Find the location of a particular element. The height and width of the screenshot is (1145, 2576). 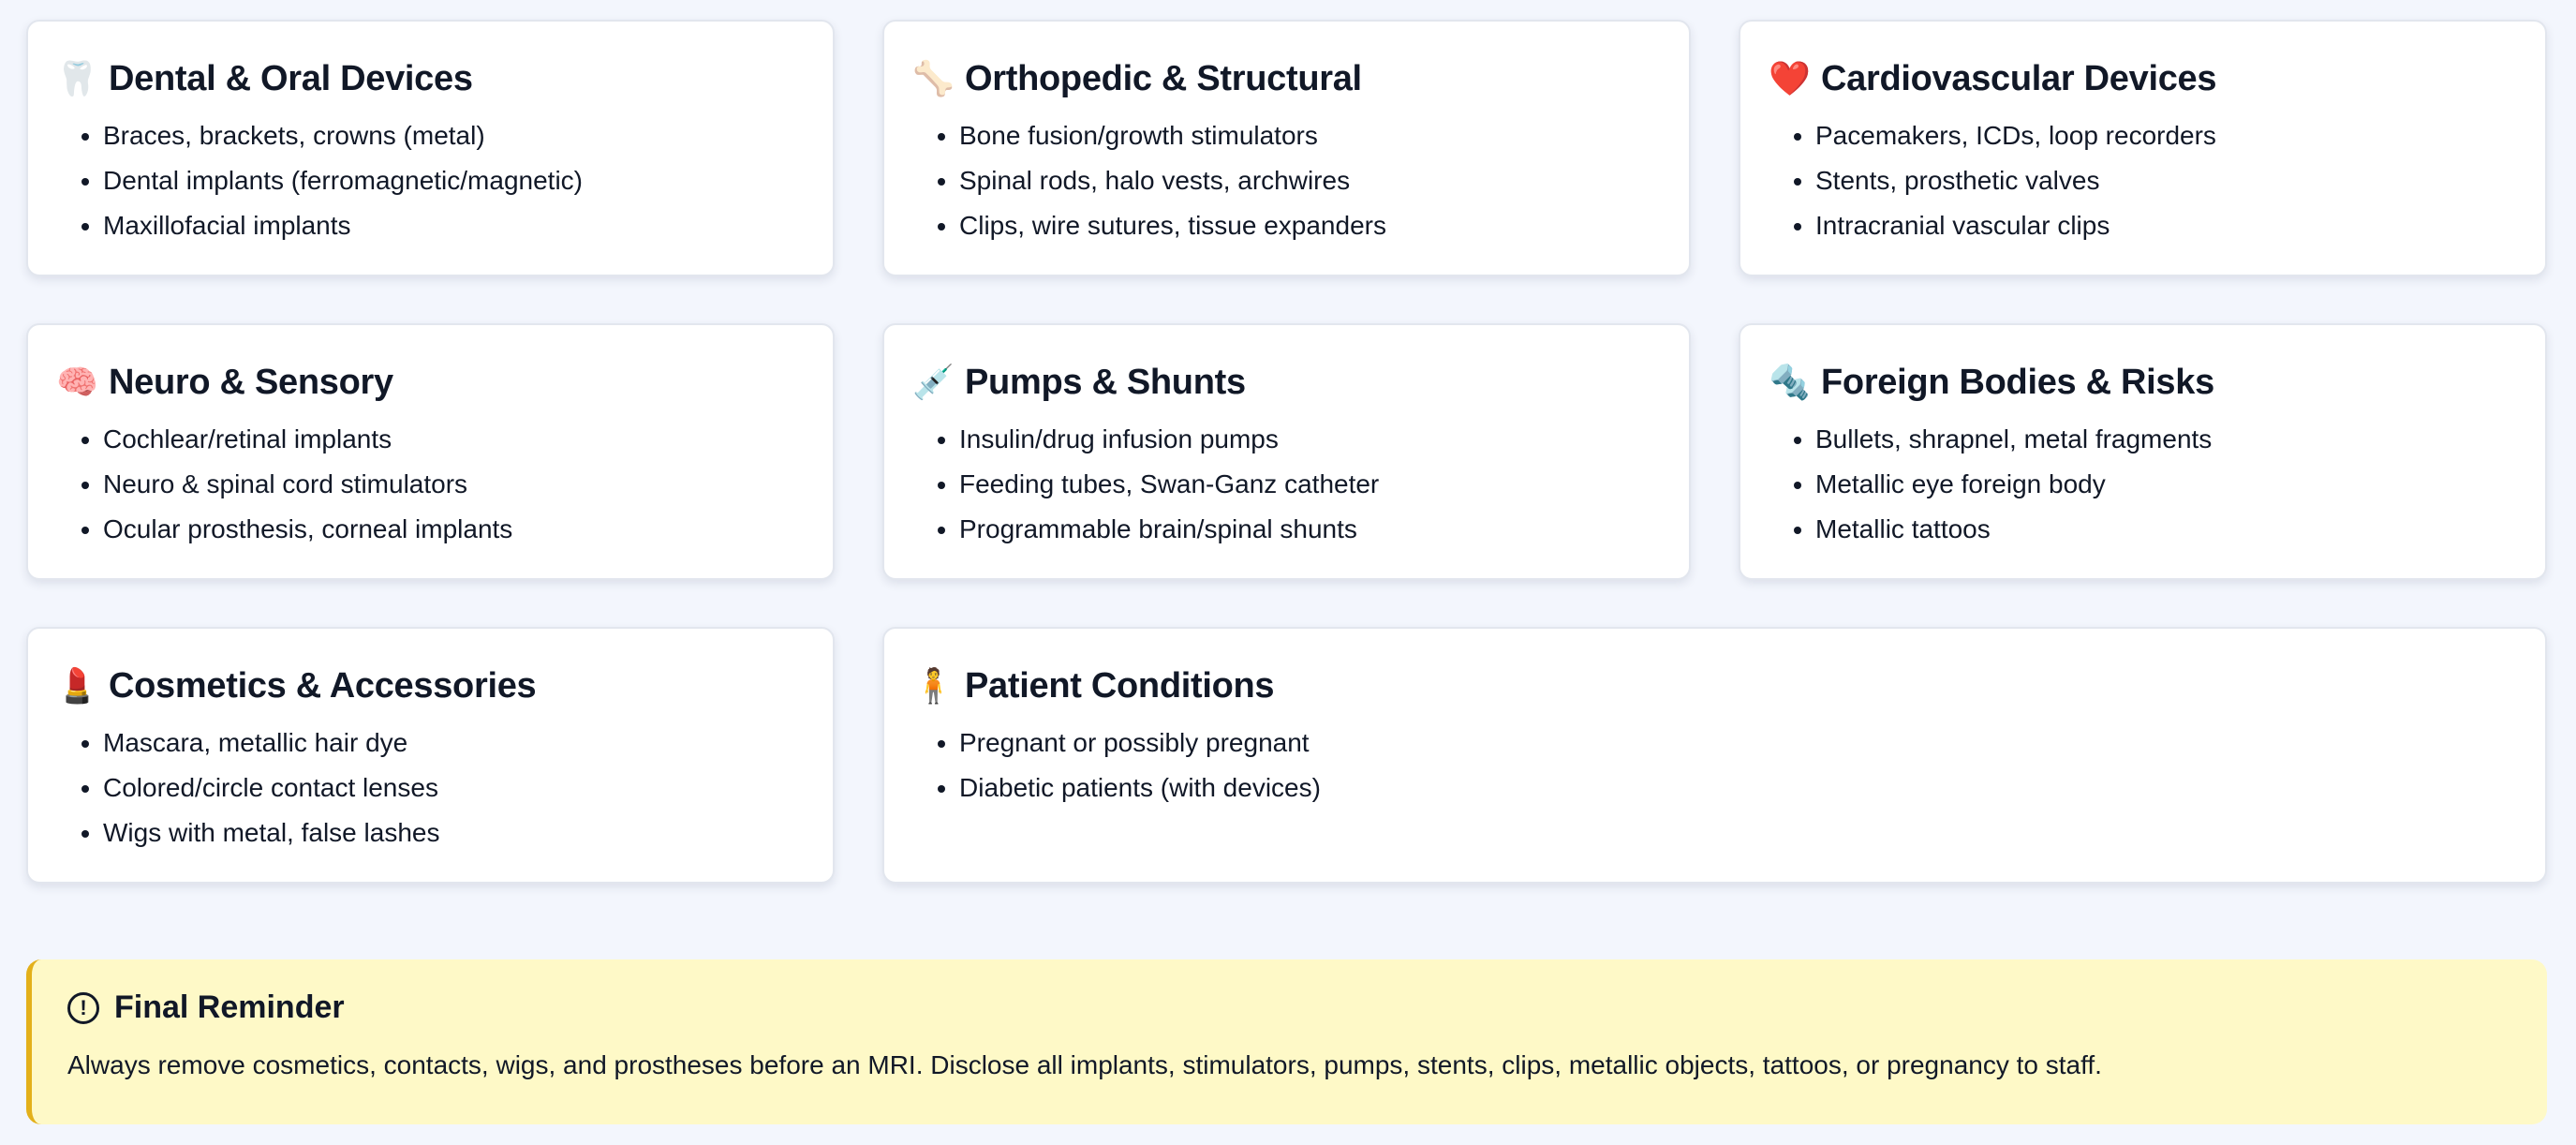

reminder-title: Final Reminder is located at coordinates (229, 1007).